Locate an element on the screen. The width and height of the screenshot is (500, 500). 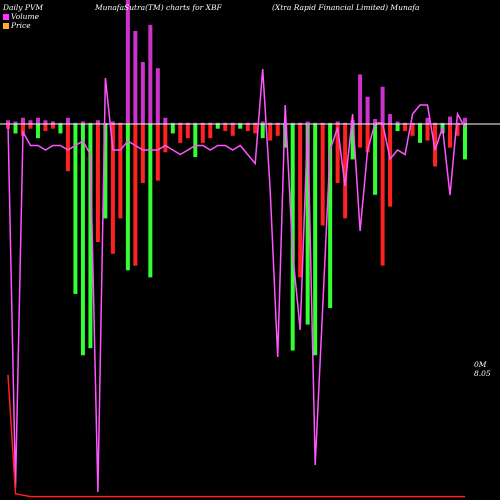
volume-end-label: 0M is located at coordinates (480, 364).